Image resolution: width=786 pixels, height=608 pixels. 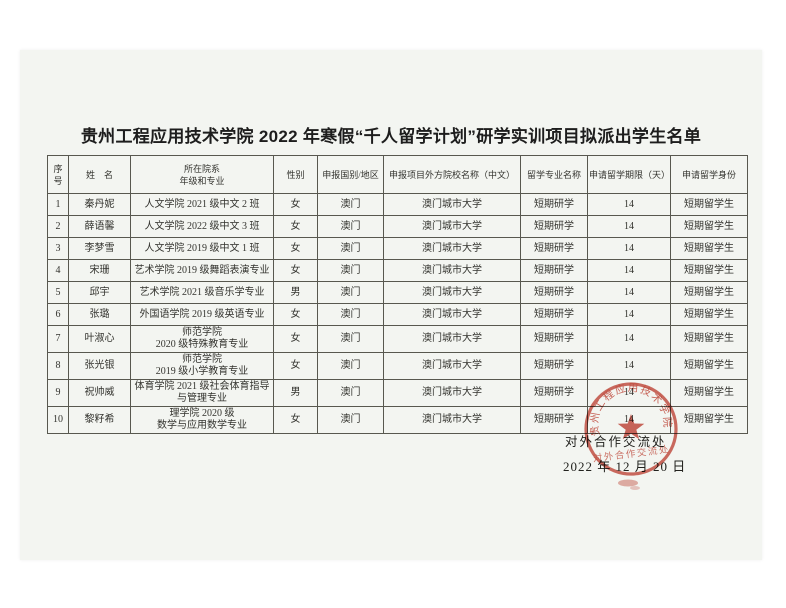 I want to click on cell-name: 叶淑心, so click(x=99, y=339).